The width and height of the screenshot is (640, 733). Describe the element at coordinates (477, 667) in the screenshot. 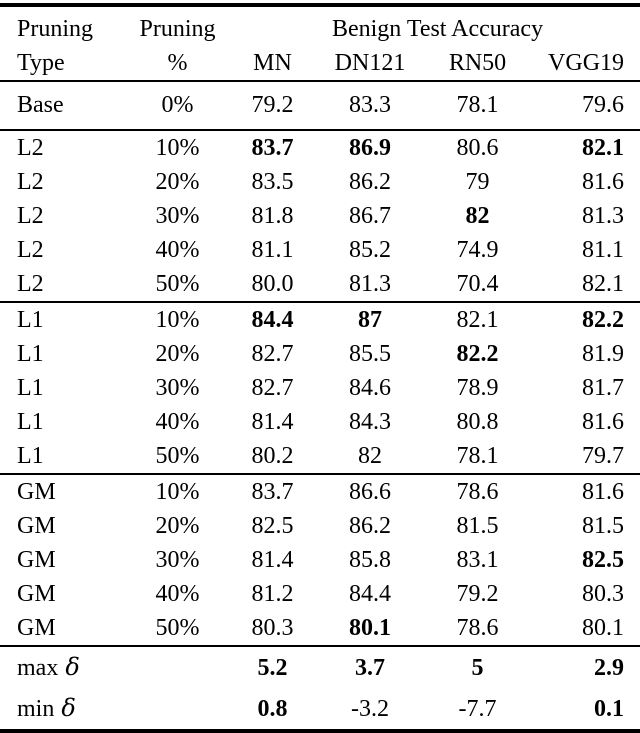

I see `cell-delta-value: 5` at that location.